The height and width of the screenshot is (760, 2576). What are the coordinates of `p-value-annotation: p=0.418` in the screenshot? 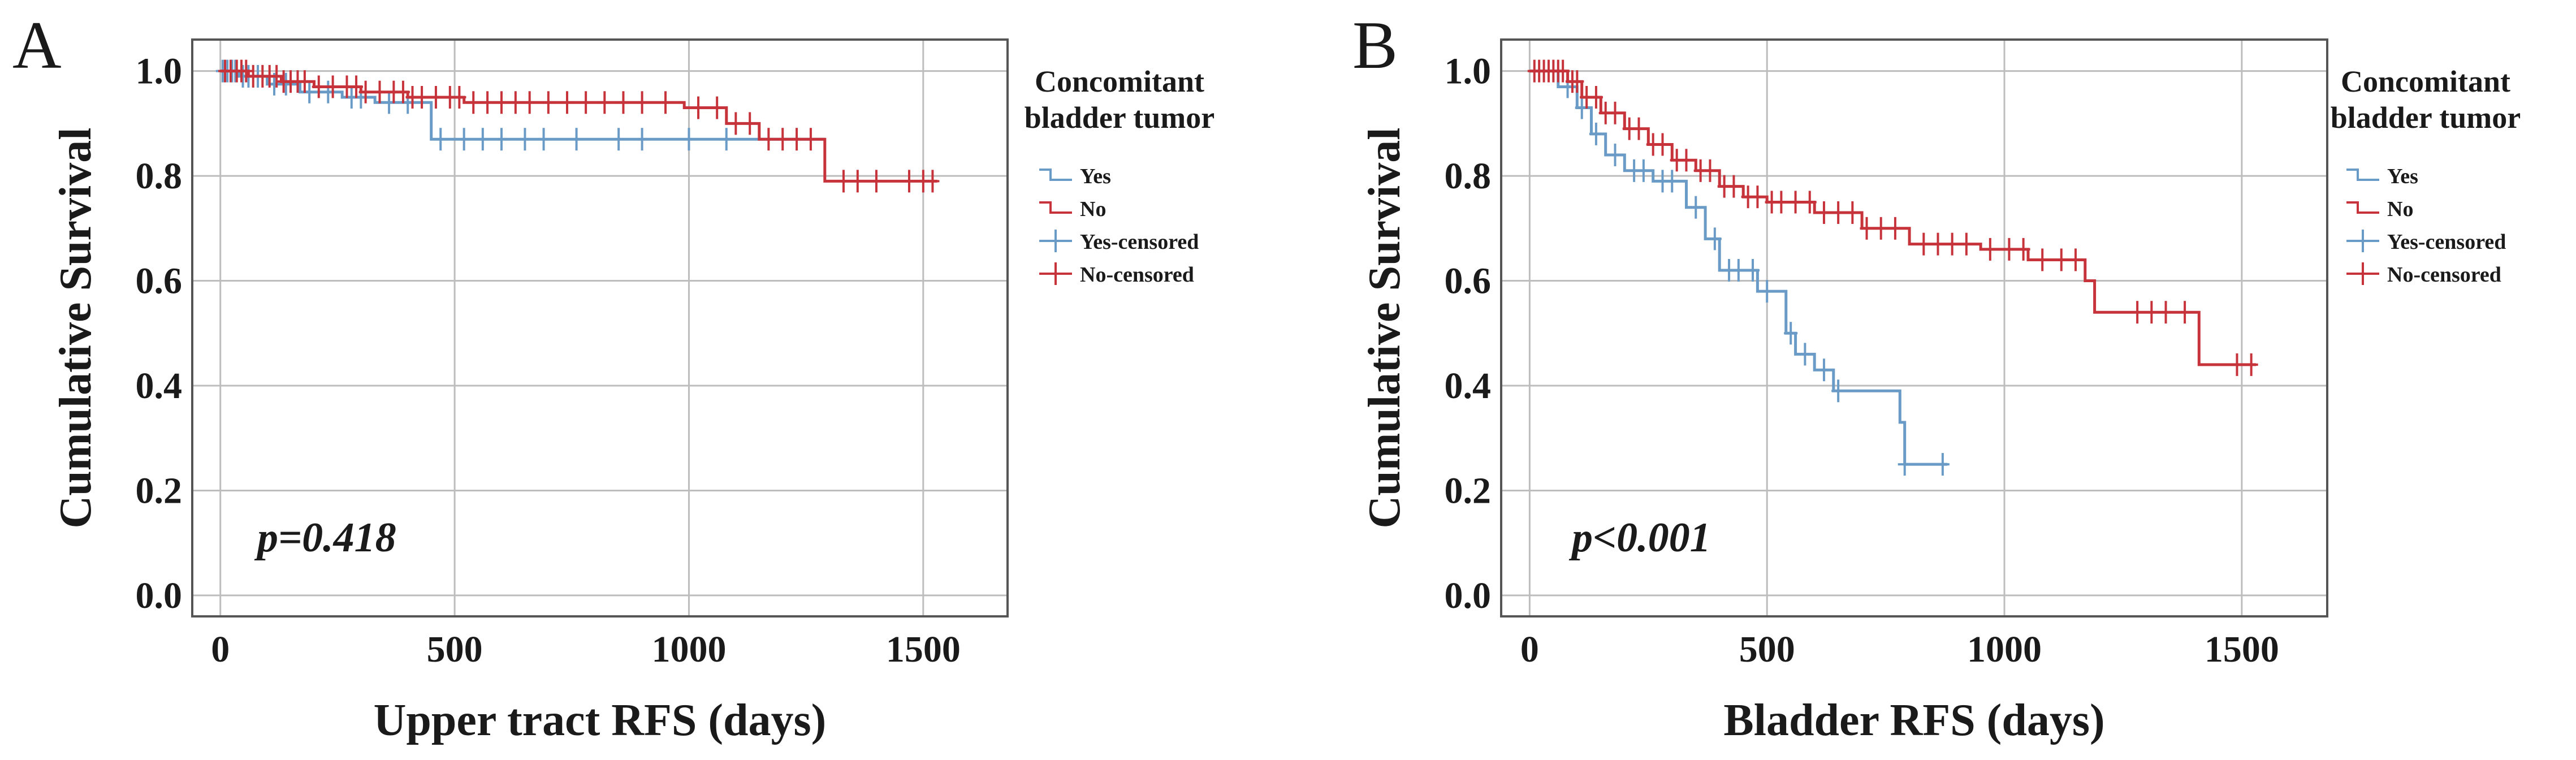 It's located at (325, 538).